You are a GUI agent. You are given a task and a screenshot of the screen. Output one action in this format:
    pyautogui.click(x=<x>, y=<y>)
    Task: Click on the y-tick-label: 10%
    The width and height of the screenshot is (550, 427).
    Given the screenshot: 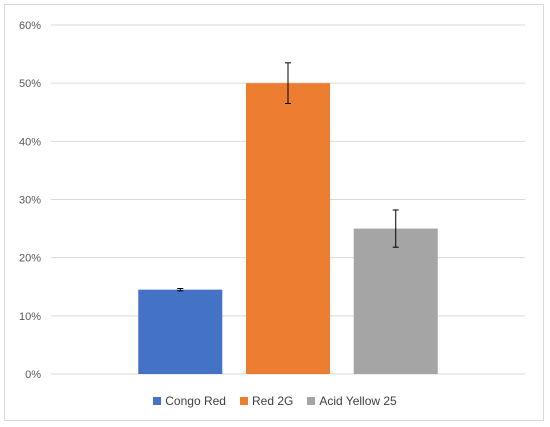 What is the action you would take?
    pyautogui.click(x=30, y=317)
    